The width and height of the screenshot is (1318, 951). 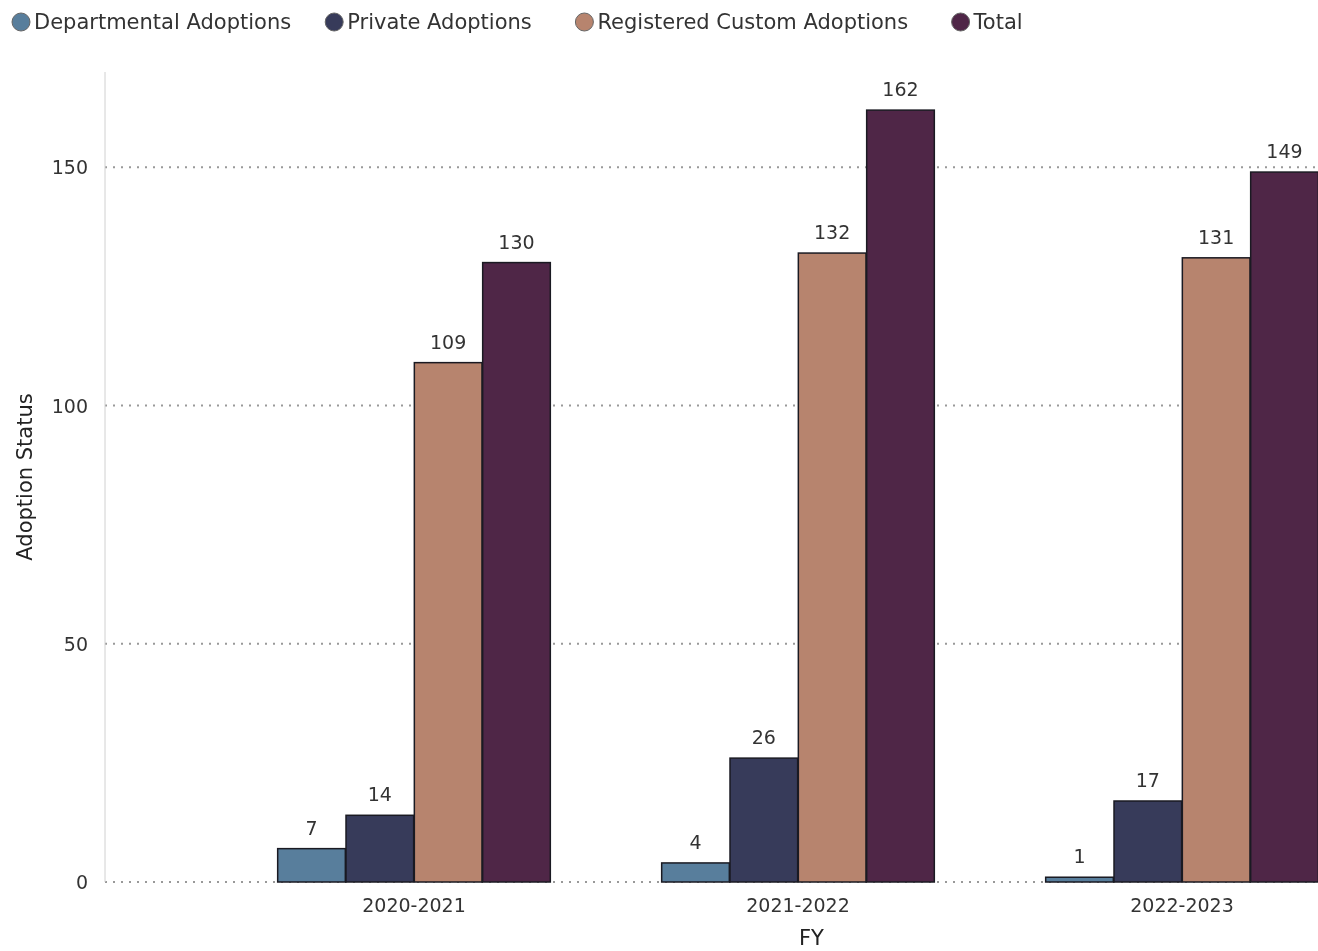 I want to click on y-axis-title: Adoption Status, so click(x=25, y=477).